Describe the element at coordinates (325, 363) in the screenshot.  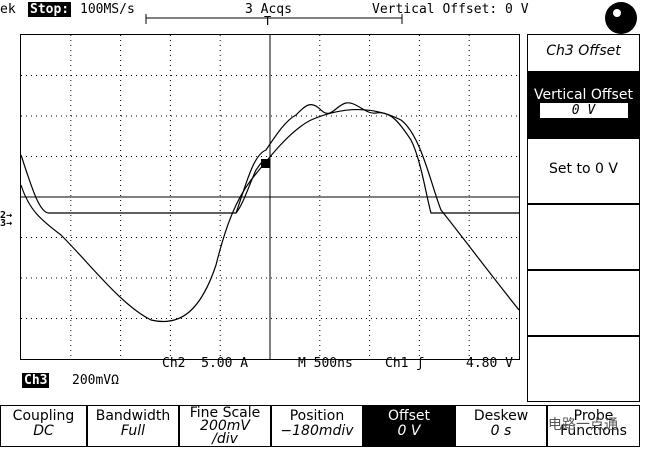
I see `timebase-readout: M 500ns` at that location.